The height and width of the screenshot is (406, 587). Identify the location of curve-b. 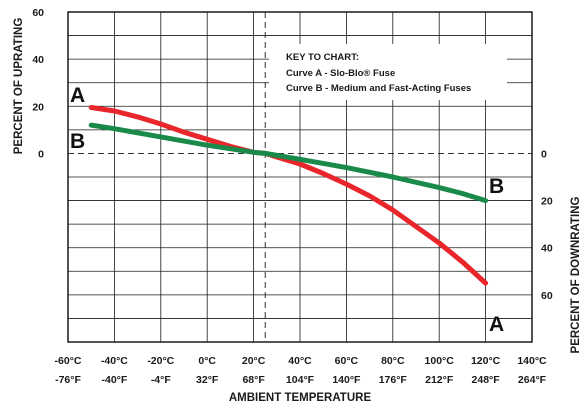
(288, 163).